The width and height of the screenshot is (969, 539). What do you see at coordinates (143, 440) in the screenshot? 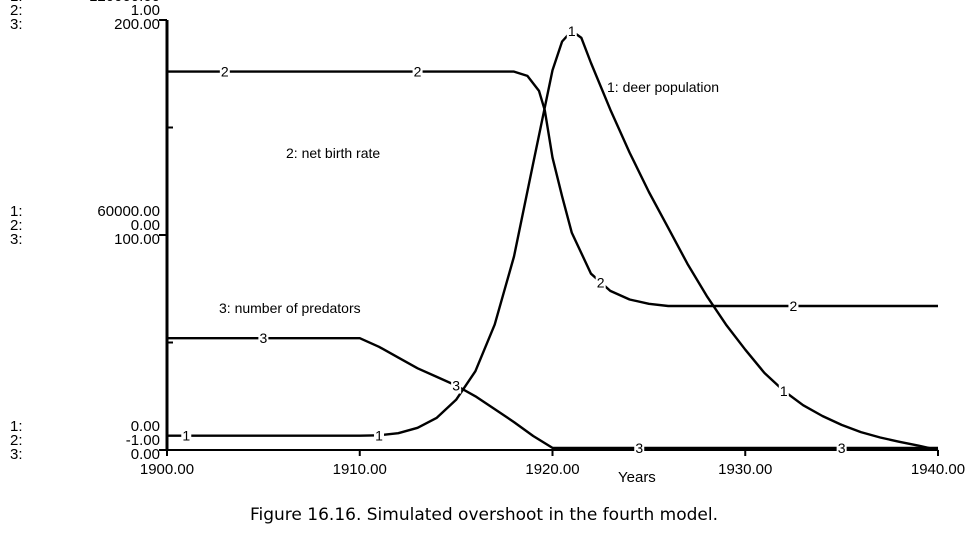
I see `y-tick-label: -1.00` at bounding box center [143, 440].